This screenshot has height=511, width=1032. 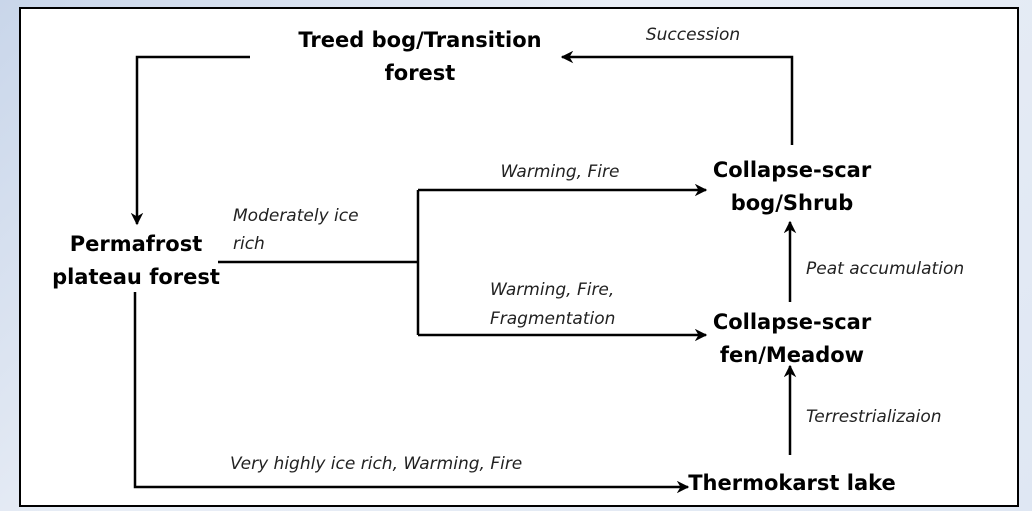 I want to click on edge-label: Peat accumulation, so click(x=885, y=269).